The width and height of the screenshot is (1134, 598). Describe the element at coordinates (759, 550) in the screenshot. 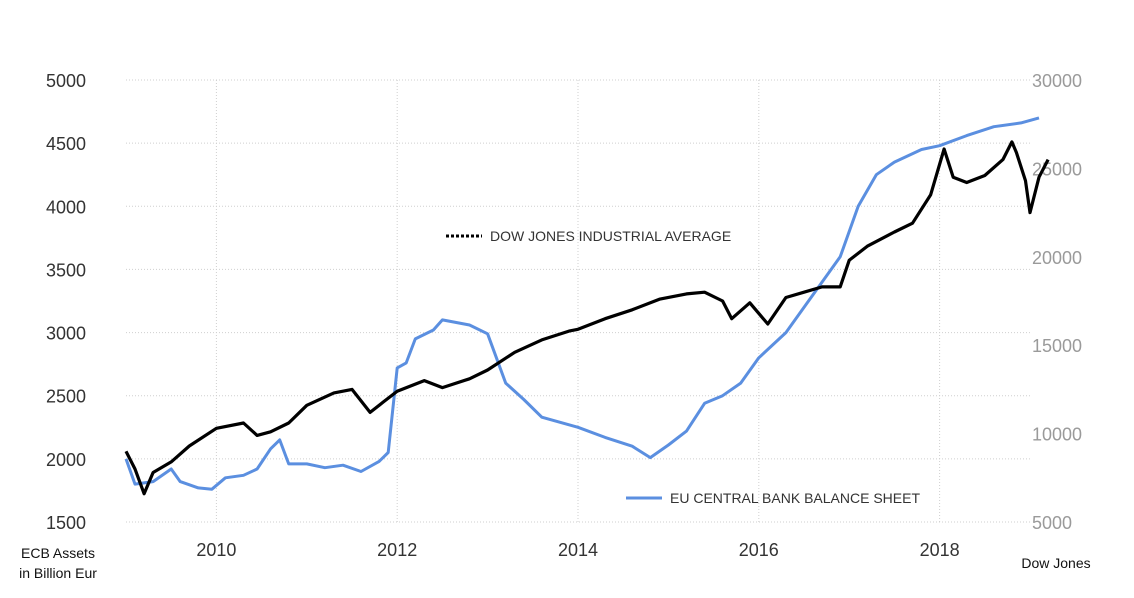

I see `x-tick-label: 2016` at that location.